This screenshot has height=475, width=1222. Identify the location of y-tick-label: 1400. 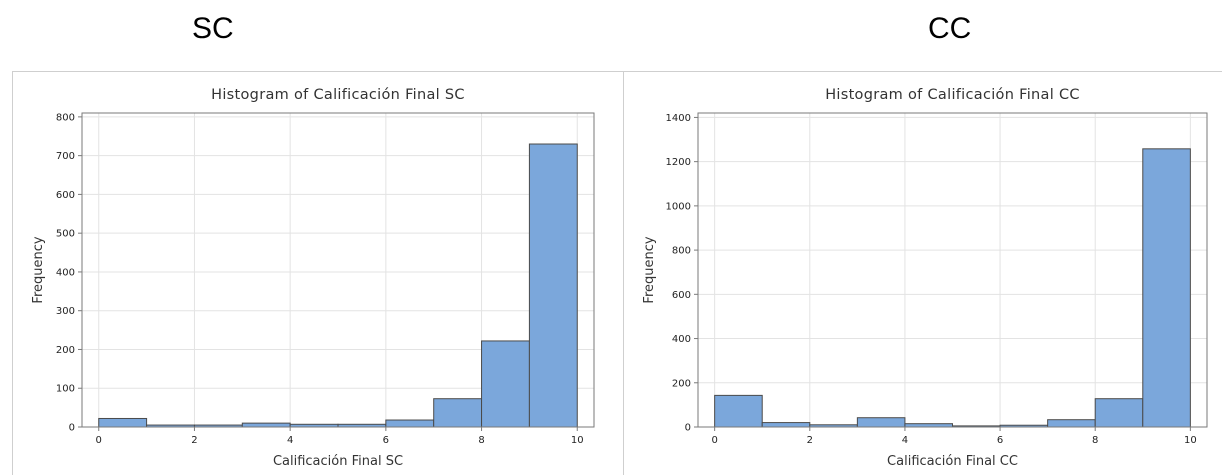
(678, 118).